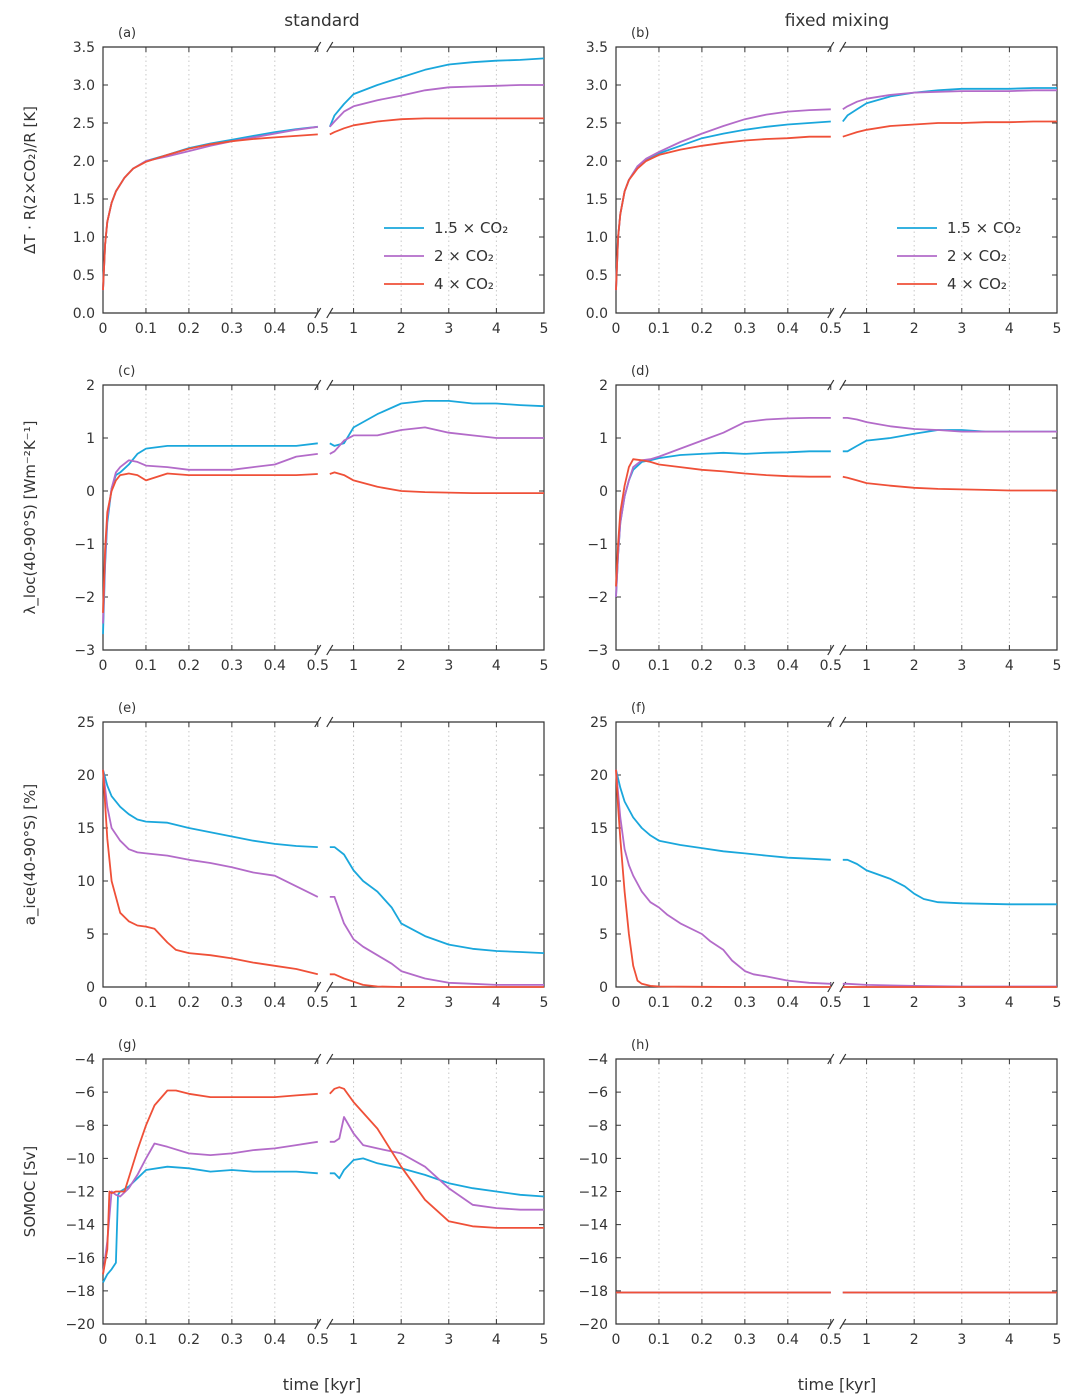 The height and width of the screenshot is (1395, 1075). Describe the element at coordinates (84, 200) in the screenshot. I see `y-tick-label: 1.5` at that location.